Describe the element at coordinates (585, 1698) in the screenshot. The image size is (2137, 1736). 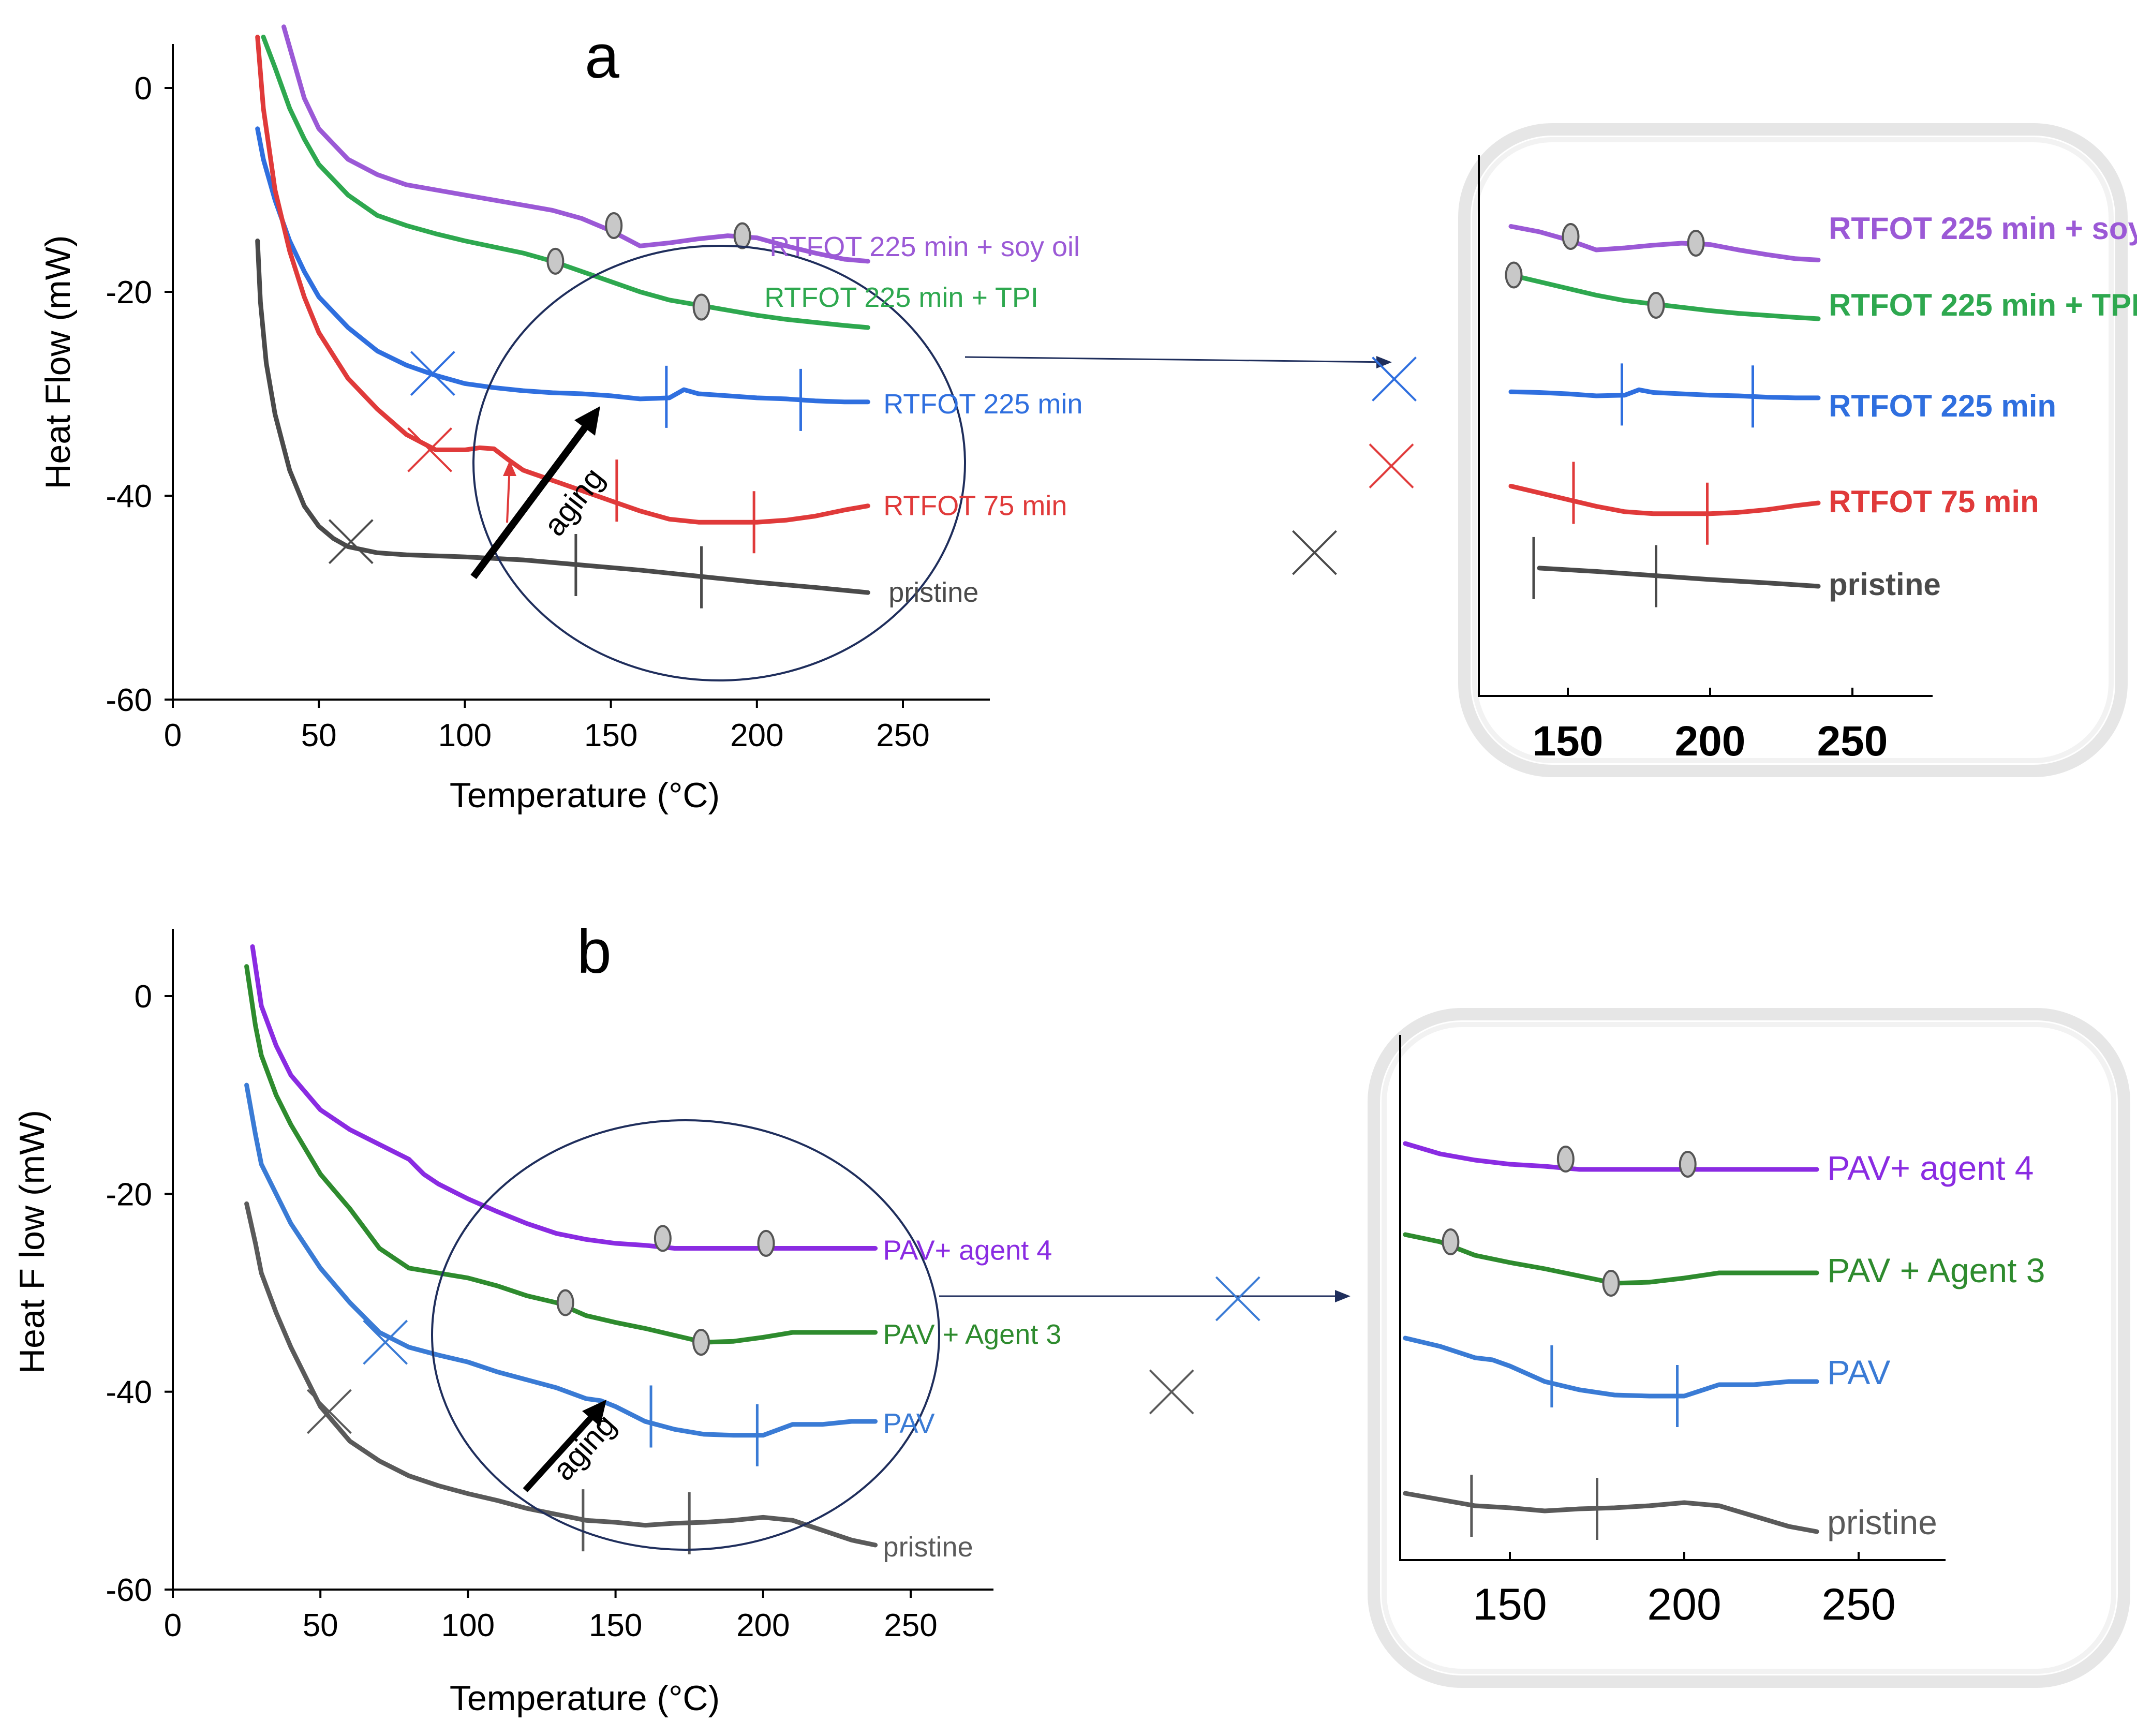
I see `panel-b-x-axis-title: Temperature (°C)` at that location.